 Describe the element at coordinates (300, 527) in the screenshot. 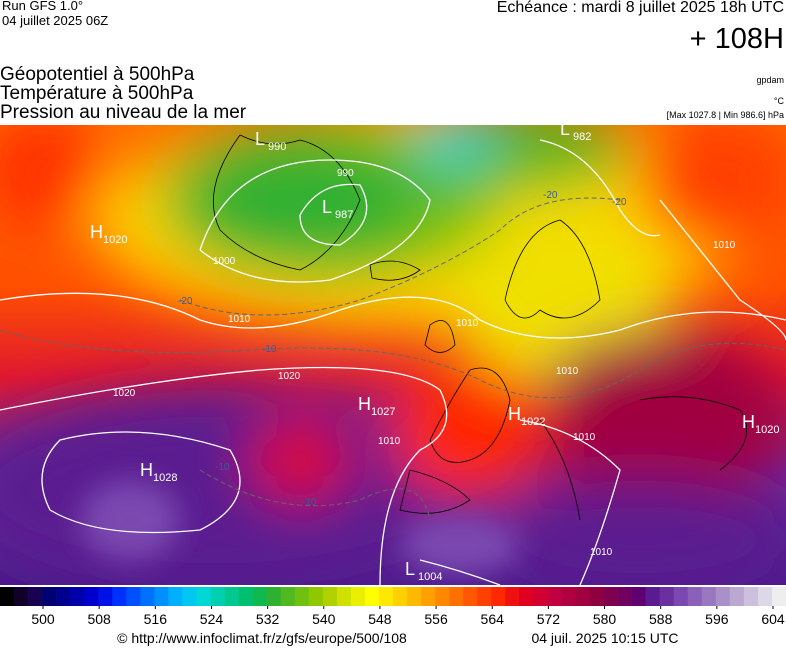

I see `field-detail` at that location.